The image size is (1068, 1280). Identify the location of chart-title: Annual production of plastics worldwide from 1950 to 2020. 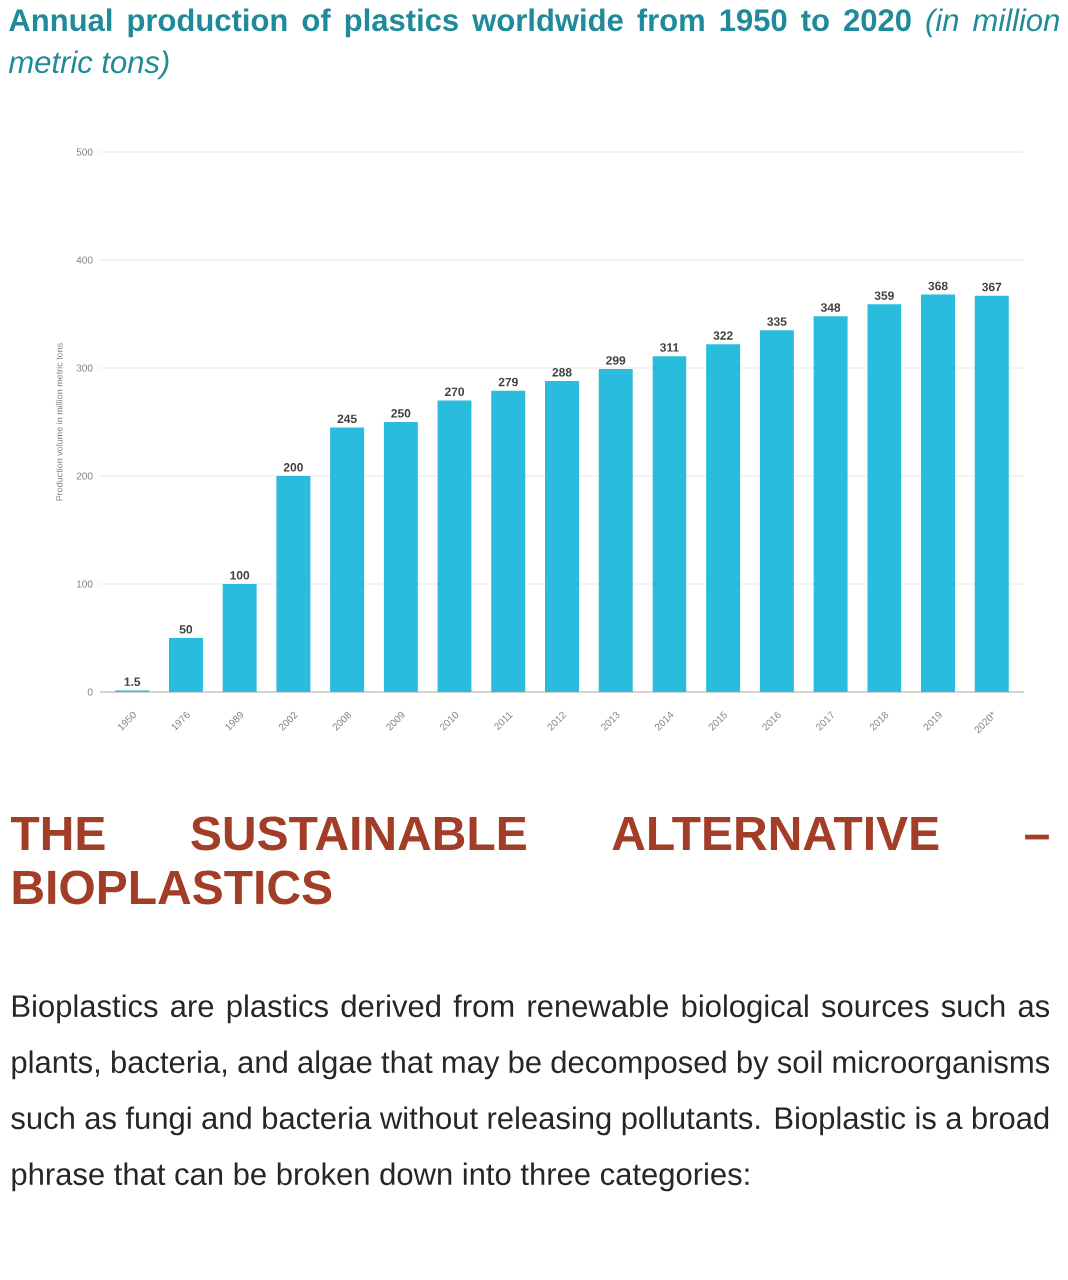
(460, 23).